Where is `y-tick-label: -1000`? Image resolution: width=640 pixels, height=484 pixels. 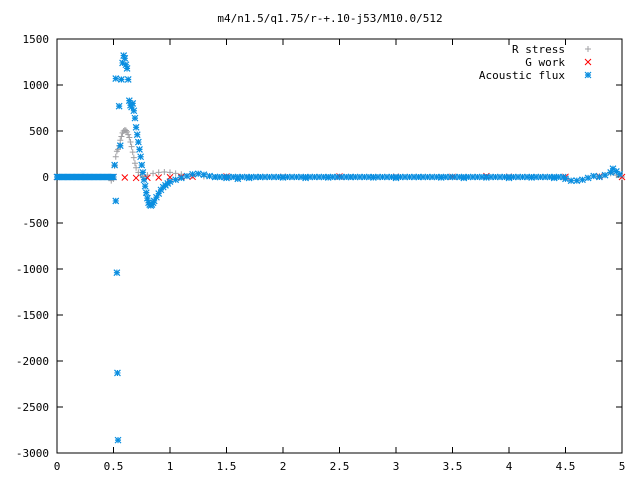
y-tick-label: -1000 is located at coordinates (32, 269).